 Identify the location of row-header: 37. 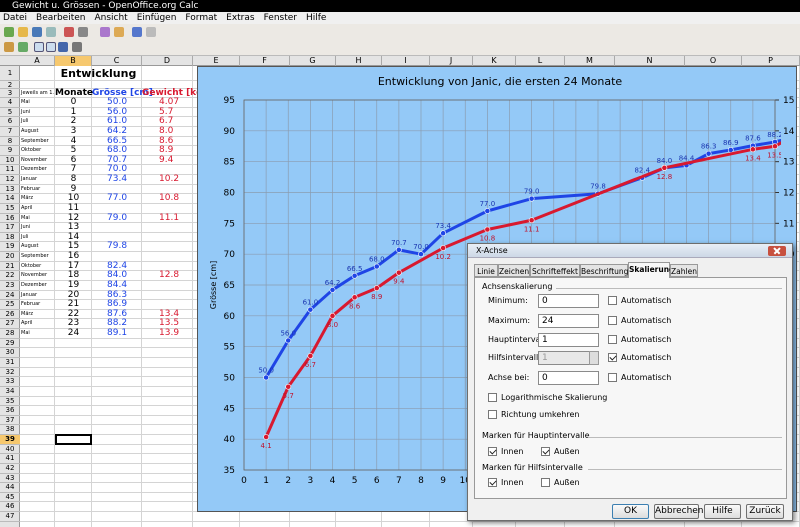
(10, 421).